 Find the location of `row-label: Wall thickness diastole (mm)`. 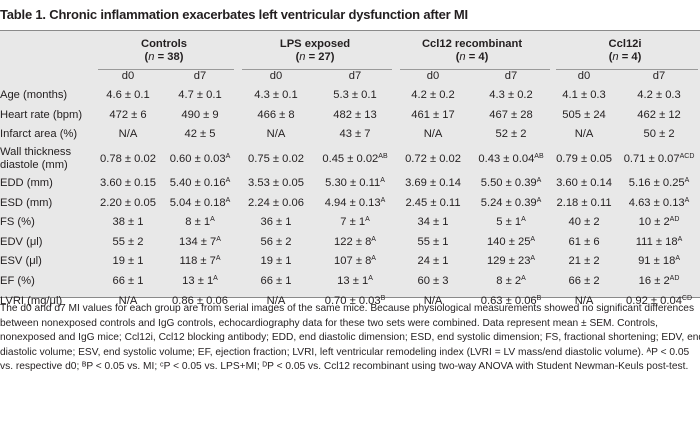

row-label: Wall thickness diastole (mm) is located at coordinates (36, 159).